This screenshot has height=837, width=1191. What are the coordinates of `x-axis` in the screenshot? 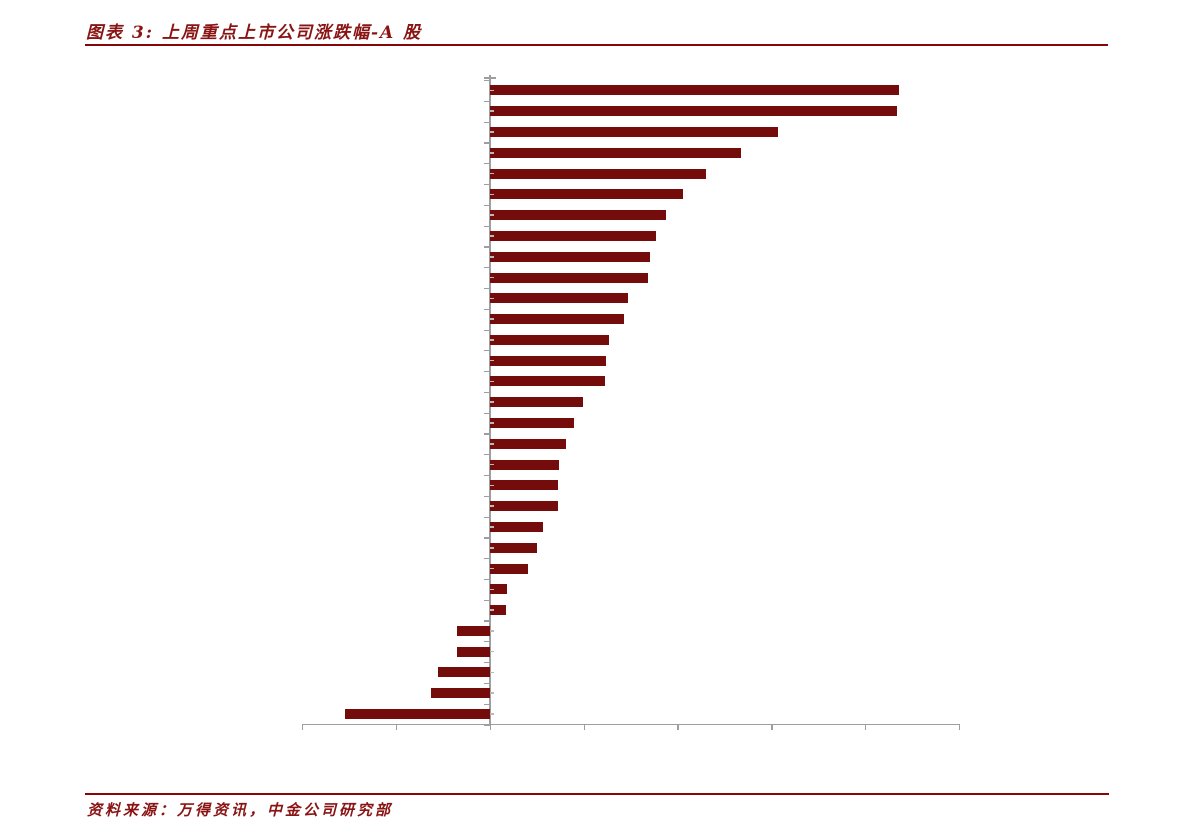 It's located at (631, 724).